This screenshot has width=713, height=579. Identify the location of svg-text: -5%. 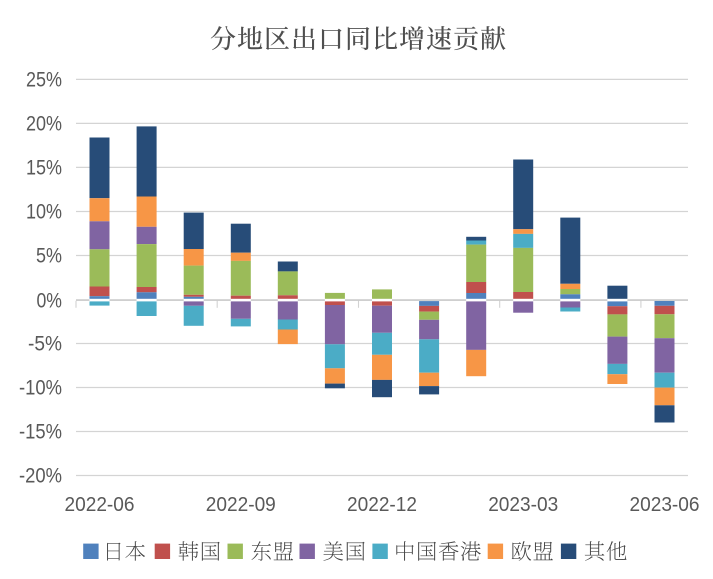
(45, 344).